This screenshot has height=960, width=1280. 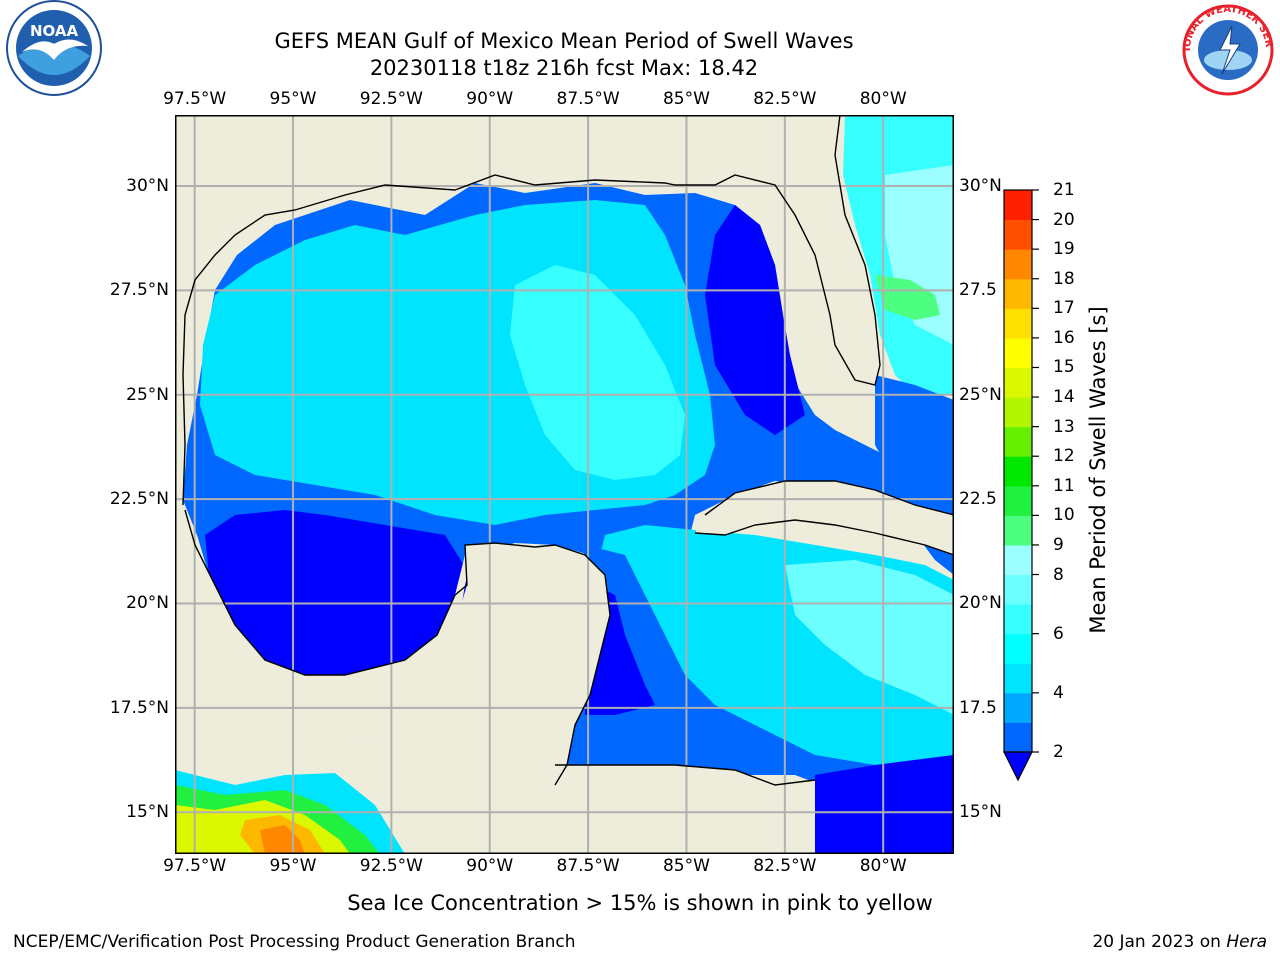 I want to click on swell-field-gulf-light, so click(x=597, y=372).